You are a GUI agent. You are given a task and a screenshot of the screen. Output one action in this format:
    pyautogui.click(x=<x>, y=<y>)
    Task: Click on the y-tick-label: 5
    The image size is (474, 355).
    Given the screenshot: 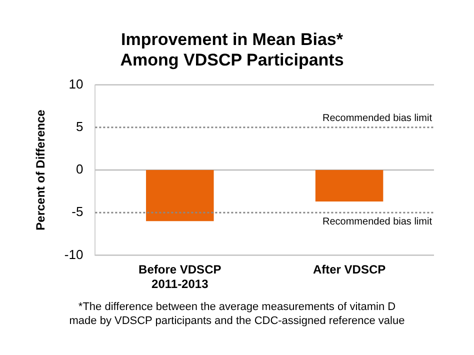 What is the action you would take?
    pyautogui.click(x=80, y=126)
    